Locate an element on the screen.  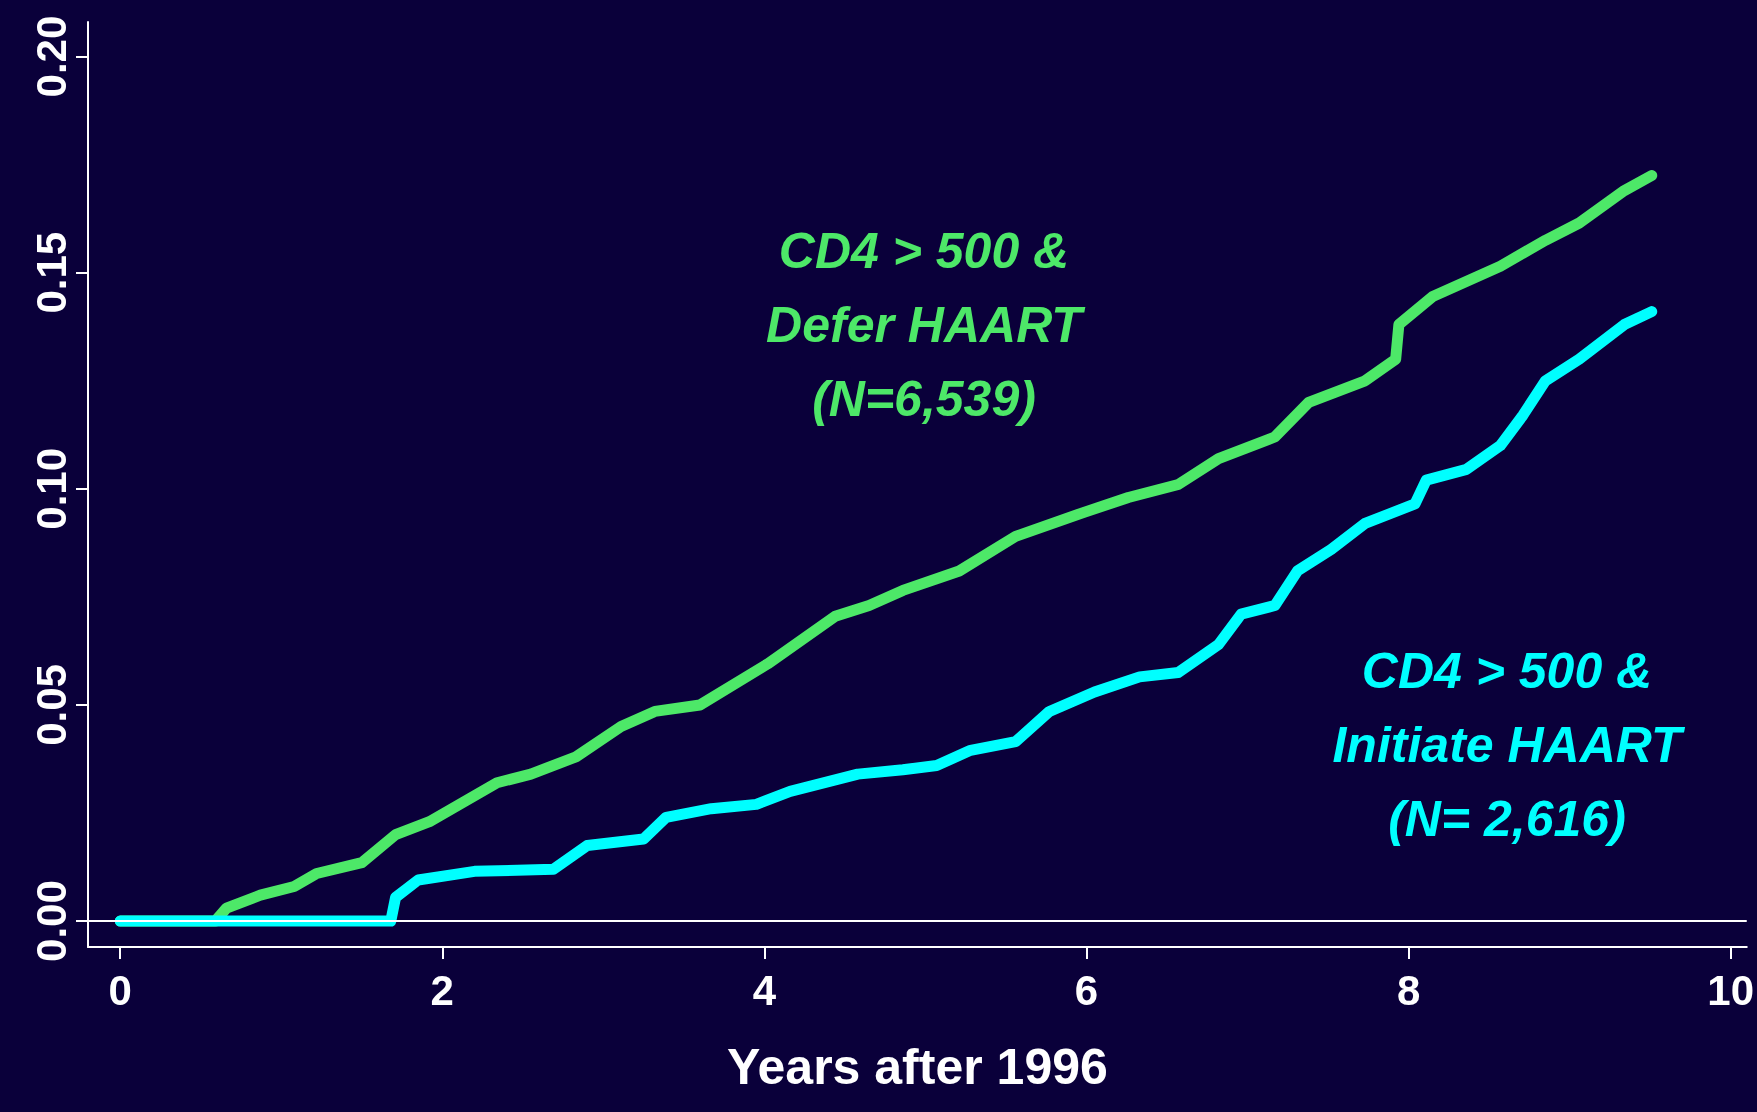
x-tick-label: 10 is located at coordinates (1730, 990).